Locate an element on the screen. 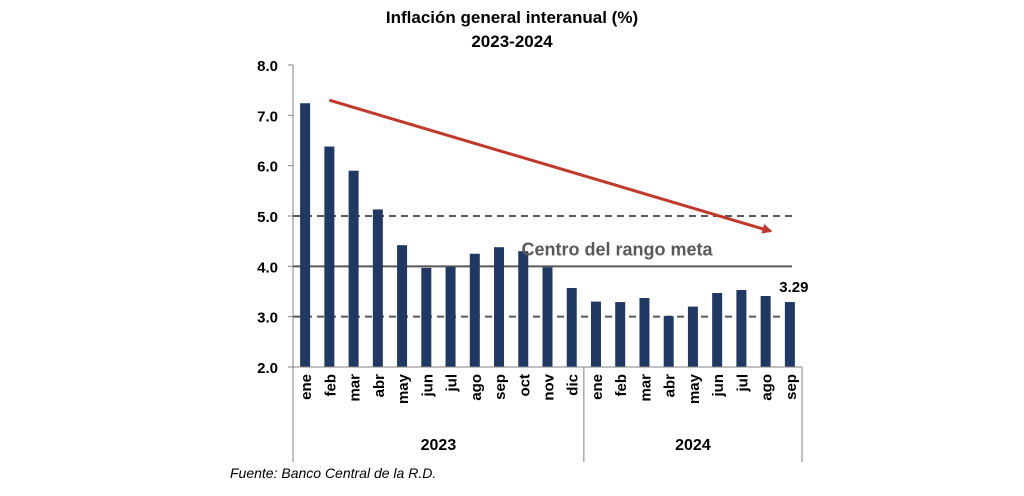 The image size is (1024, 496). chart-subtitle: 2023-2024 is located at coordinates (512, 41).